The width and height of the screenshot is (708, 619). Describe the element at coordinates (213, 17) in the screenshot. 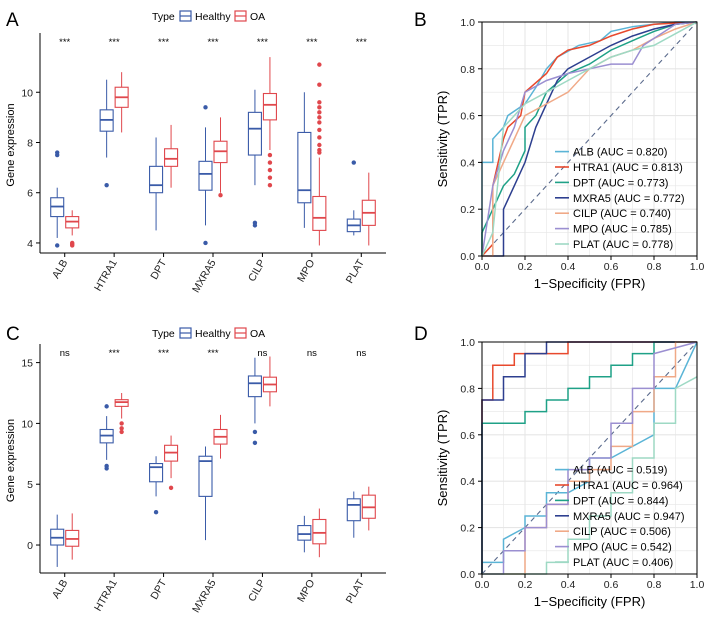

I see `legend-label-healthy: Healthy` at that location.